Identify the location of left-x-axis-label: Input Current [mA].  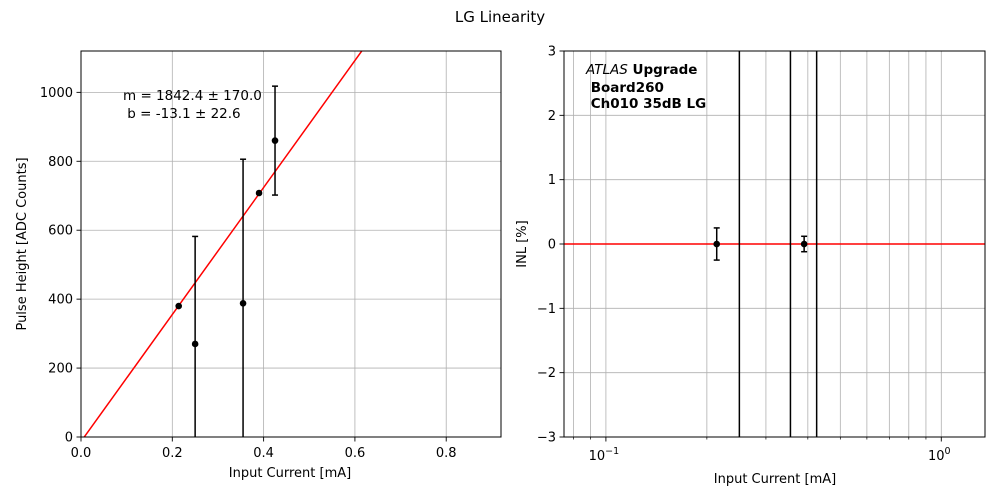
(290, 473).